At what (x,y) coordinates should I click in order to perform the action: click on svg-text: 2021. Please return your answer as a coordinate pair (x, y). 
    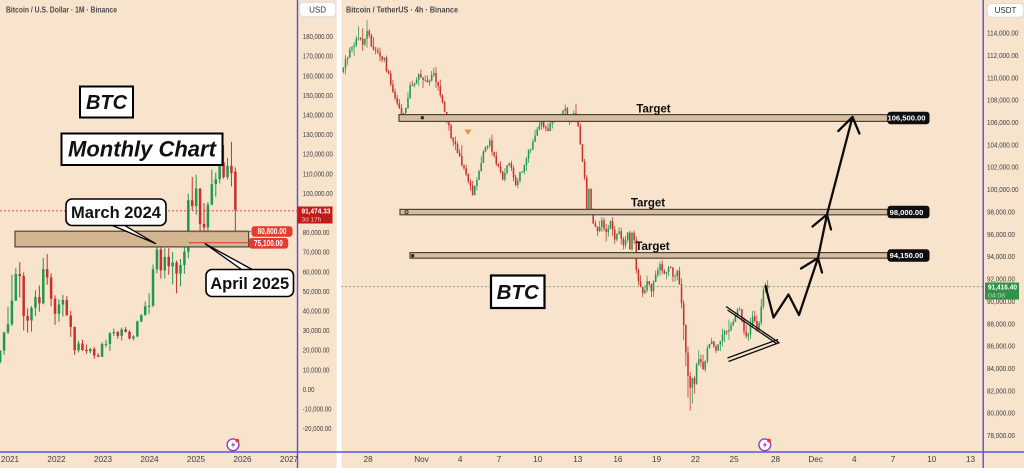
    Looking at the image, I should click on (10, 459).